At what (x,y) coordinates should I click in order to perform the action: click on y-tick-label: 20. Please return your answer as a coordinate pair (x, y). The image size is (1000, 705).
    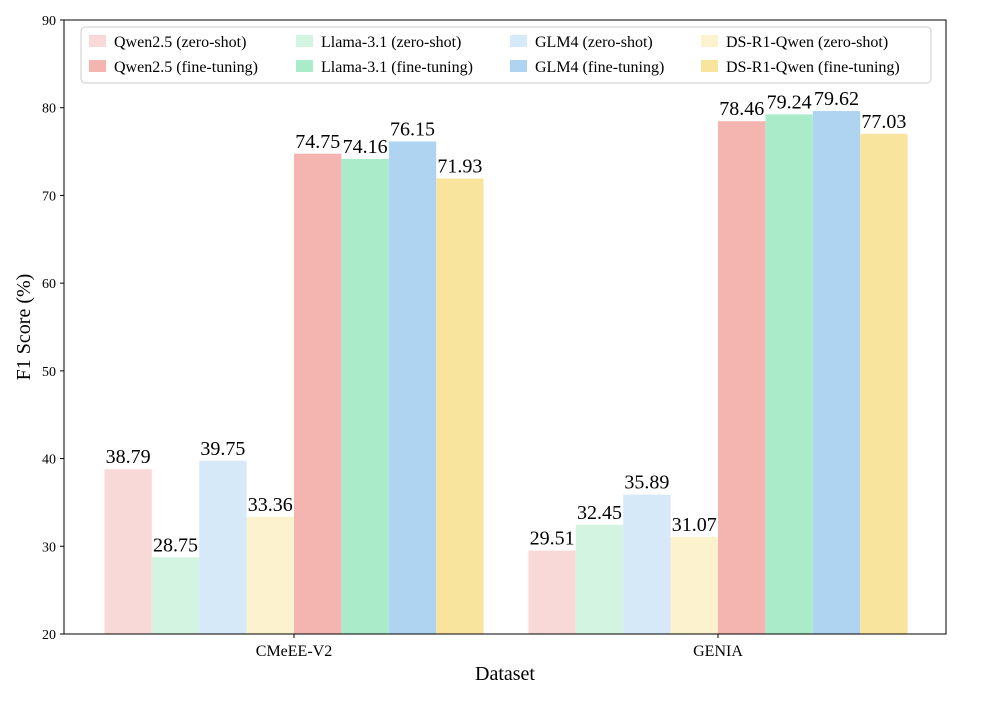
    Looking at the image, I should click on (49, 635).